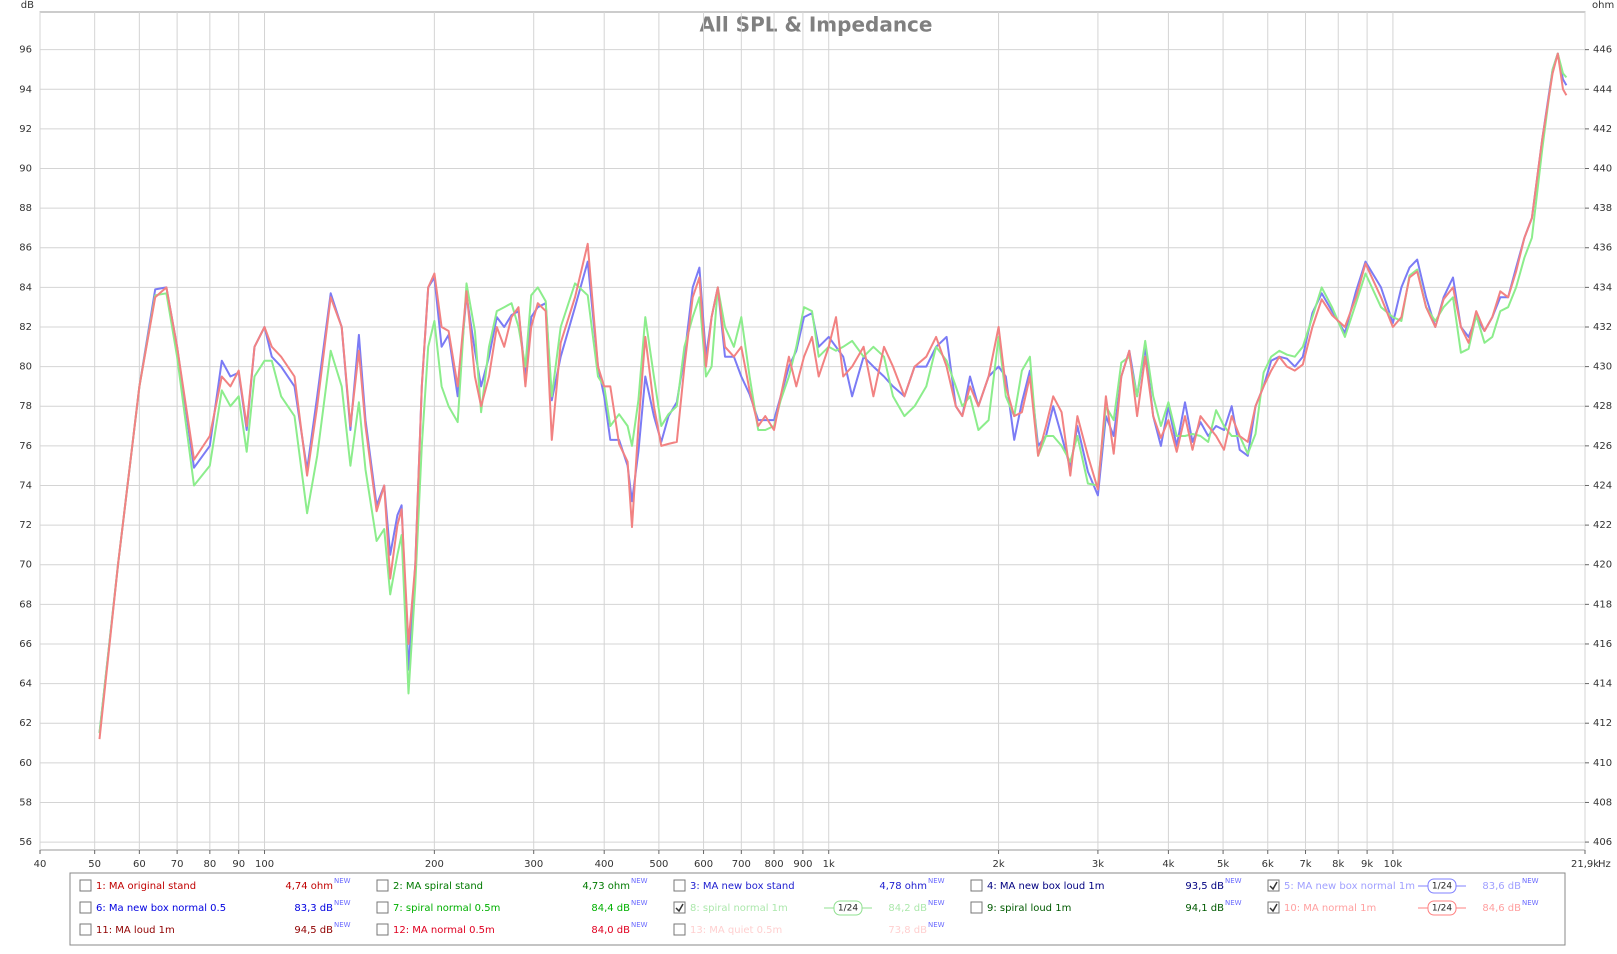 The image size is (1617, 954). I want to click on y-tick-label: 96, so click(25, 50).